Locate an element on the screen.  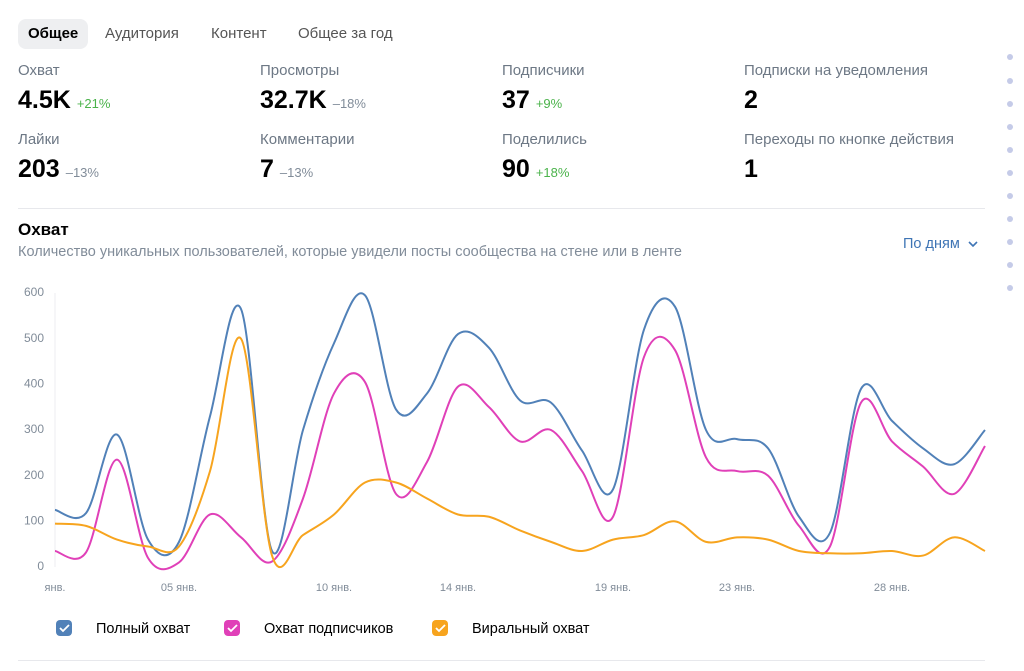
stat-value-row: 2 is located at coordinates (751, 100).